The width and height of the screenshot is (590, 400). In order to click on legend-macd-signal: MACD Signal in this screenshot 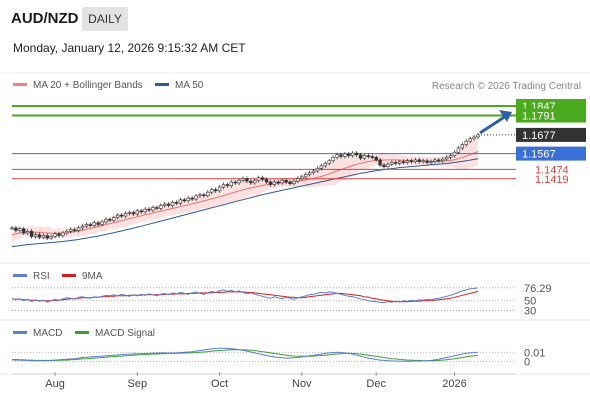, I will do `click(115, 333)`.